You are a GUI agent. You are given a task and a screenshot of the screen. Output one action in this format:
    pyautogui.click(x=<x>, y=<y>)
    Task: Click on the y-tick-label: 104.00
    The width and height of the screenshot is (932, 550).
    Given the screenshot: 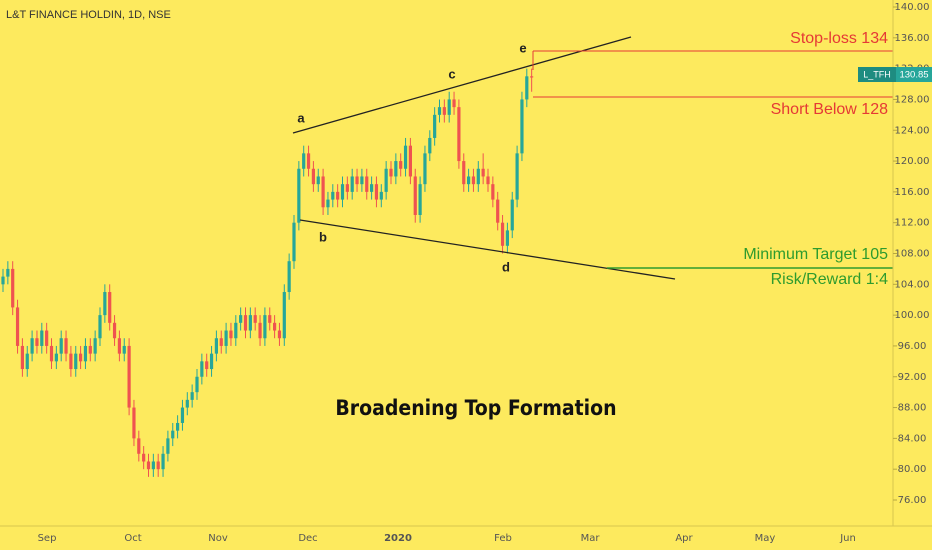 What is the action you would take?
    pyautogui.click(x=912, y=284)
    